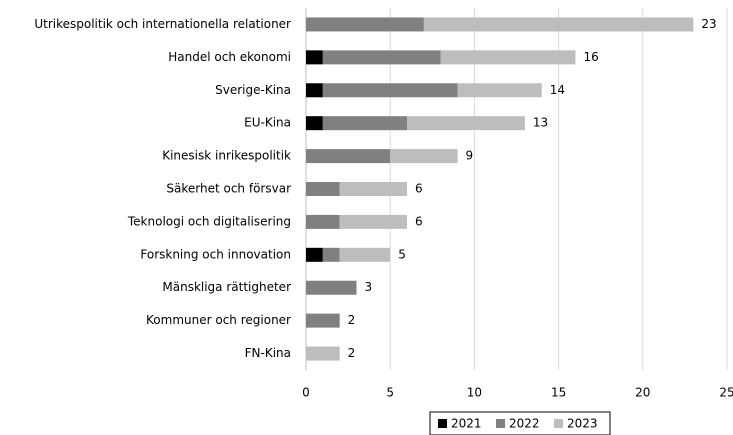 Image resolution: width=733 pixels, height=435 pixels. What do you see at coordinates (402, 254) in the screenshot?
I see `total-label: 5` at bounding box center [402, 254].